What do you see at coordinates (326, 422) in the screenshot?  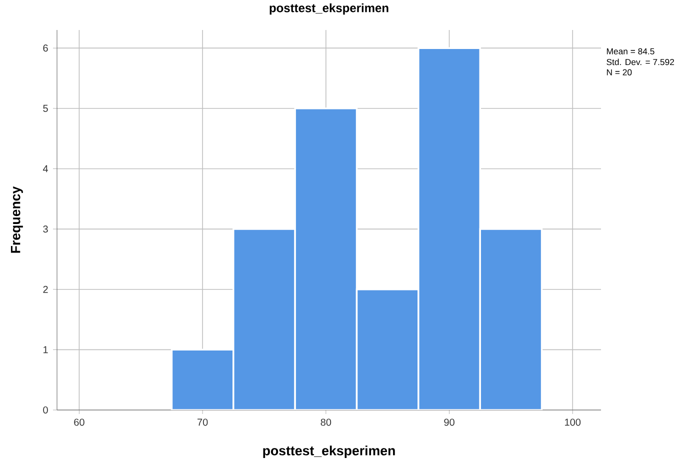 I see `x-tick-label: 80` at bounding box center [326, 422].